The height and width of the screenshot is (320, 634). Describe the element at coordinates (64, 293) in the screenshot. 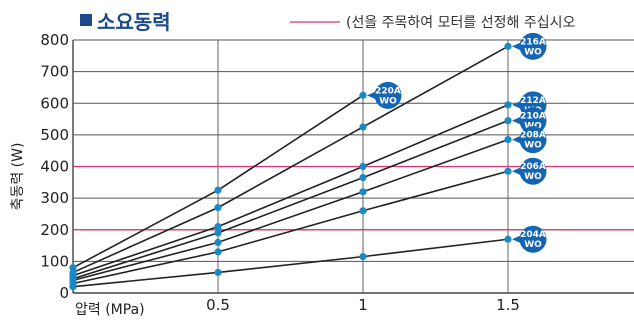

I see `y-tick-label: 0` at that location.